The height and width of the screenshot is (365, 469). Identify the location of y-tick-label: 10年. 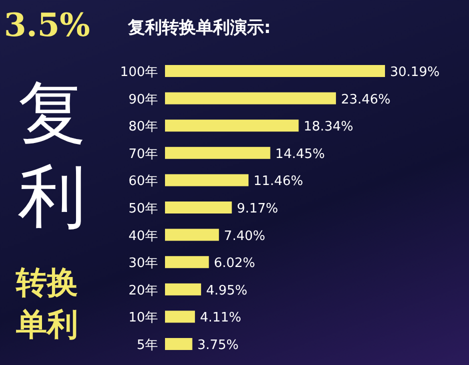
(143, 318).